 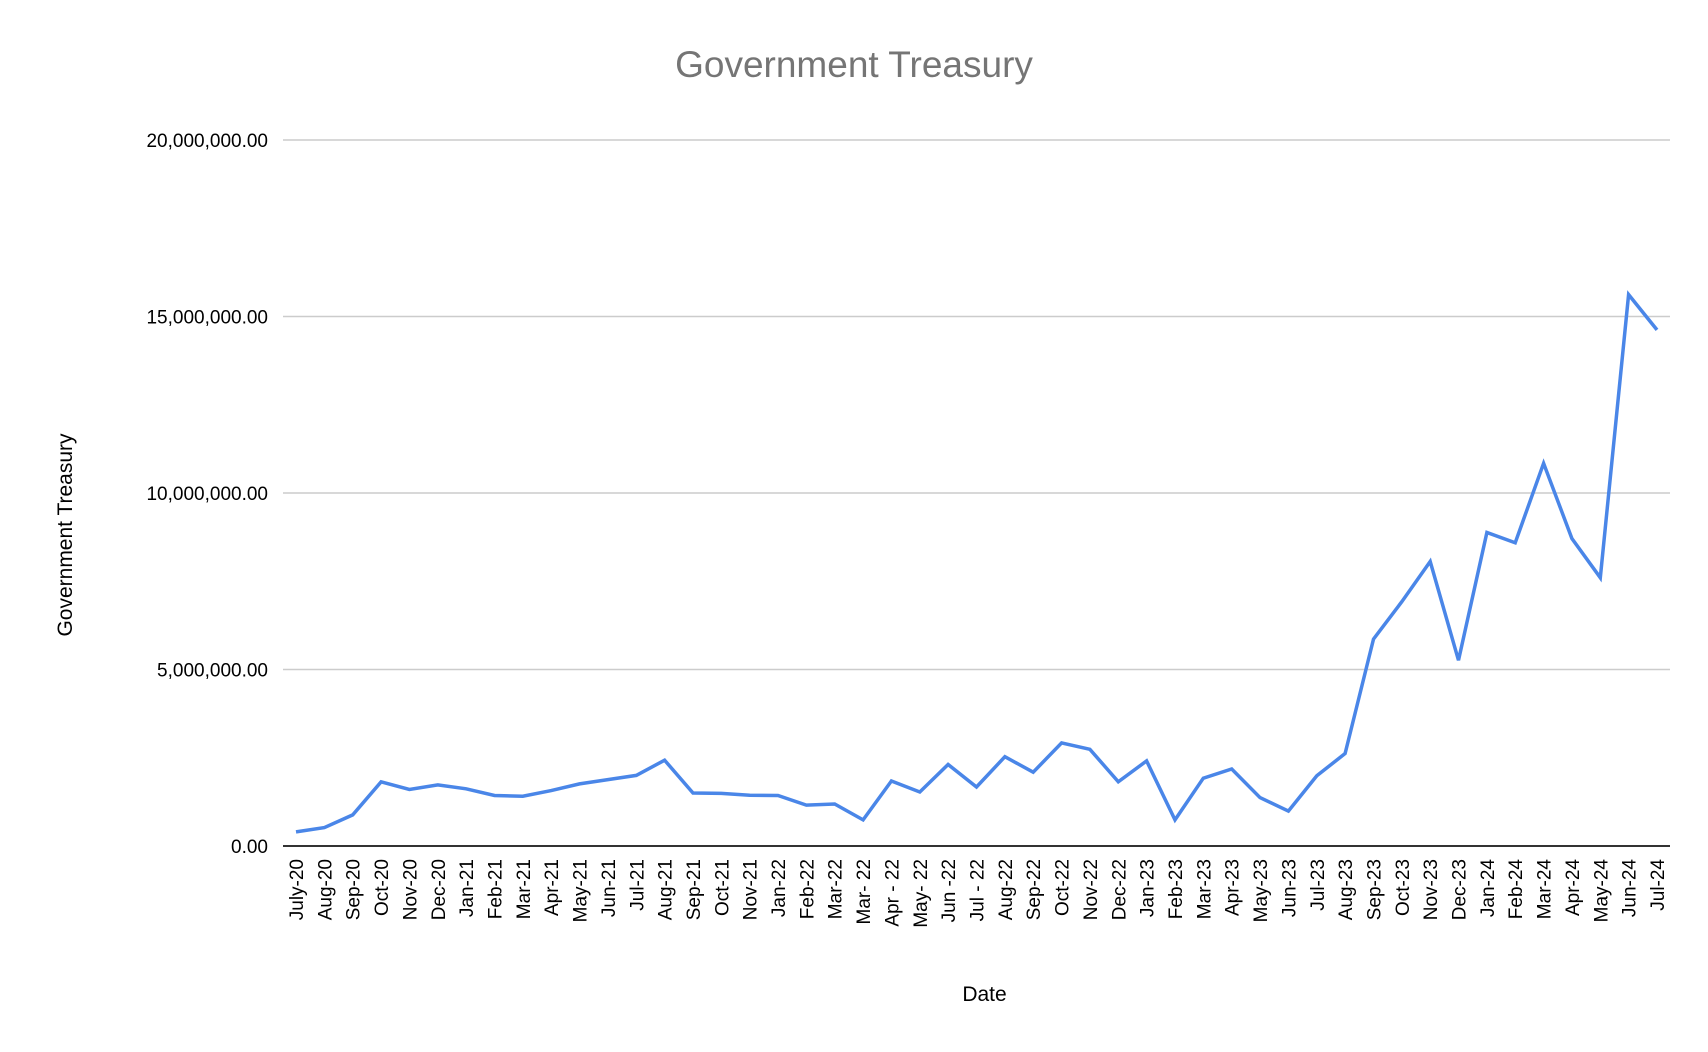 What do you see at coordinates (609, 888) in the screenshot?
I see `x-tick-label: Jun-21` at bounding box center [609, 888].